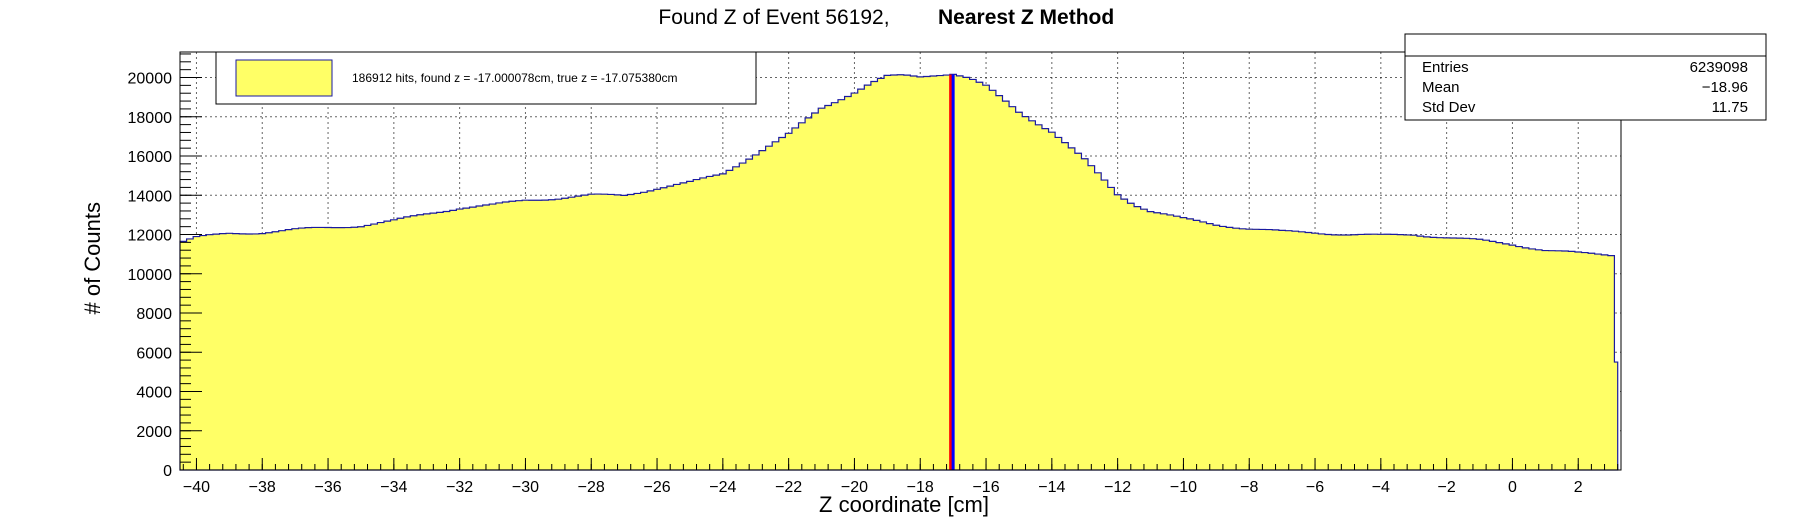 The height and width of the screenshot is (522, 1796). Describe the element at coordinates (1578, 487) in the screenshot. I see `x-tick-label: 2` at that location.